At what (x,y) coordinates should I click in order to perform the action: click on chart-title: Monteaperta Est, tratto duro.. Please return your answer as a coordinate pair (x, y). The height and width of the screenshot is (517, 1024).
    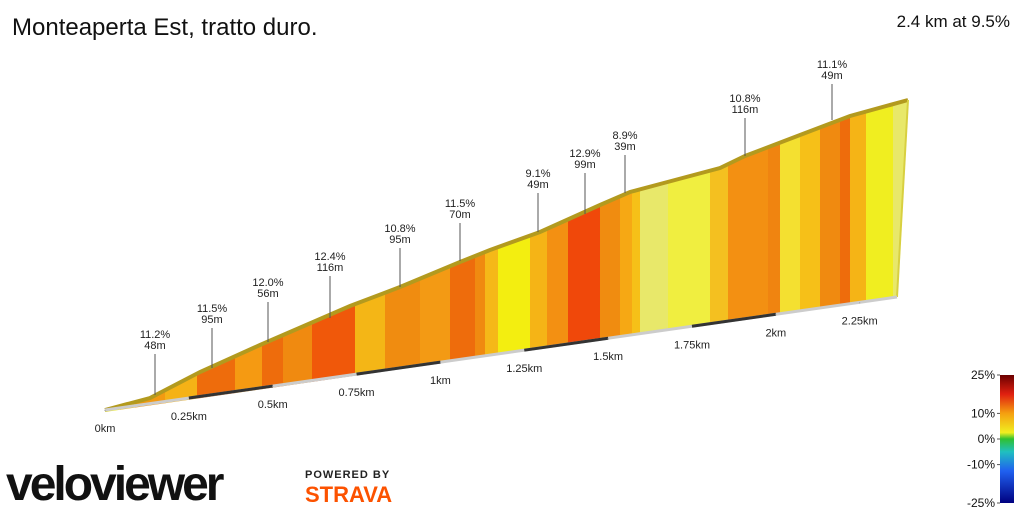
    Looking at the image, I should click on (165, 27).